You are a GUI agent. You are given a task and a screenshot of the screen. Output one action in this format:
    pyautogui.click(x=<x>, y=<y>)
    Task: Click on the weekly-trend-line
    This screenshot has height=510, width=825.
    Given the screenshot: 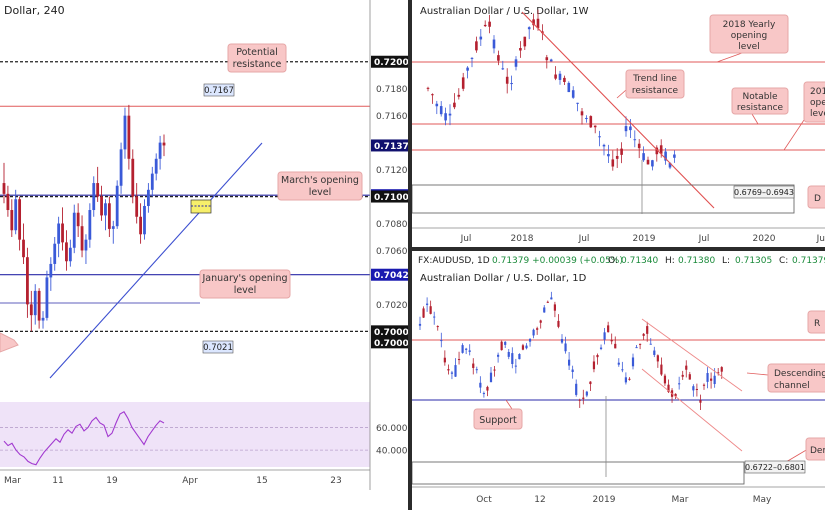 What is the action you would take?
    pyautogui.click(x=618, y=110)
    